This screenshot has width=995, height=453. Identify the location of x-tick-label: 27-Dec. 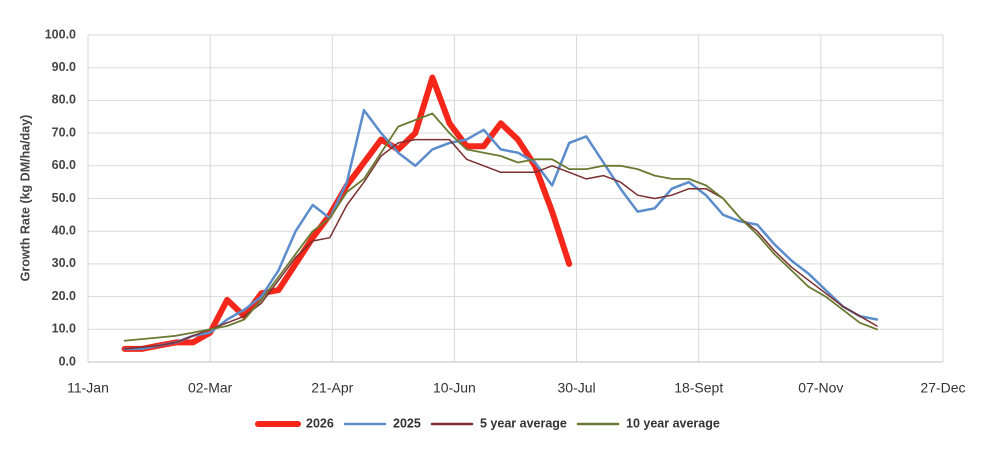
(942, 388).